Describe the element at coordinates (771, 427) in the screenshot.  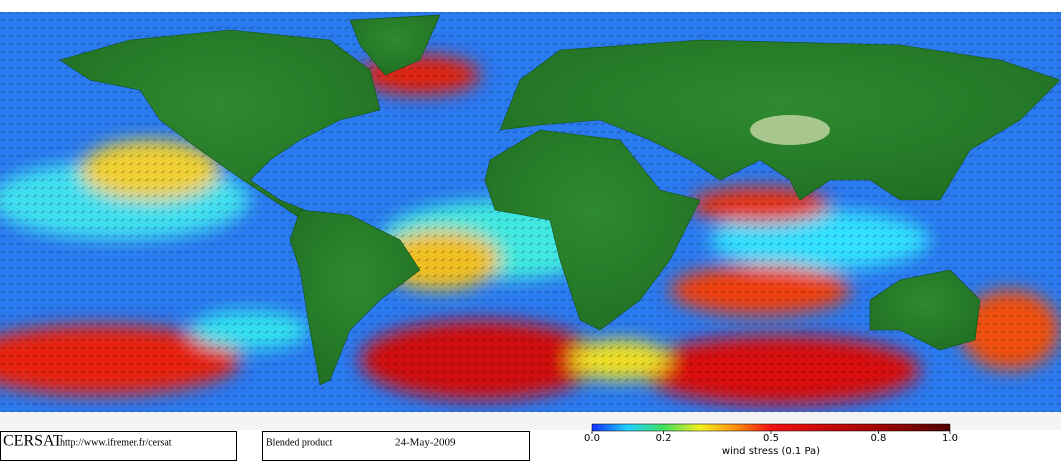
I see `colorbar` at that location.